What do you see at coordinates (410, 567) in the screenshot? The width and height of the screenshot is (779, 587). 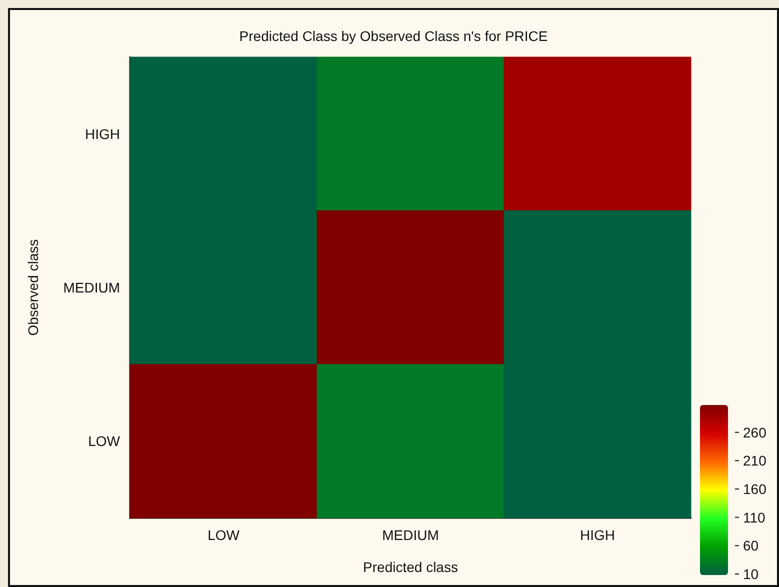 I see `x-axis-title: Predicted class` at bounding box center [410, 567].